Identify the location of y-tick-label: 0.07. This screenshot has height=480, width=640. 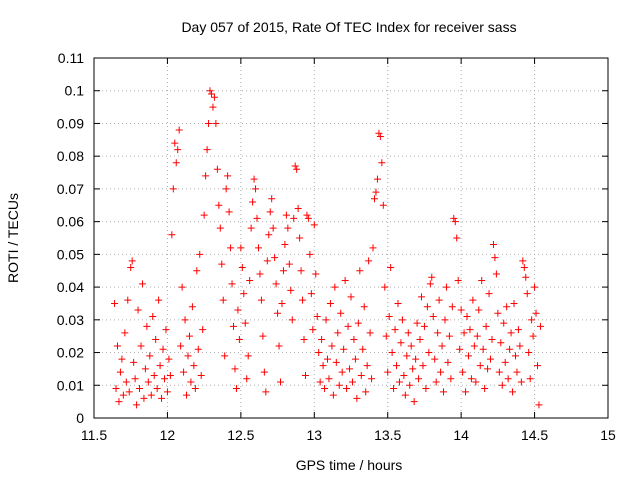
(70, 189).